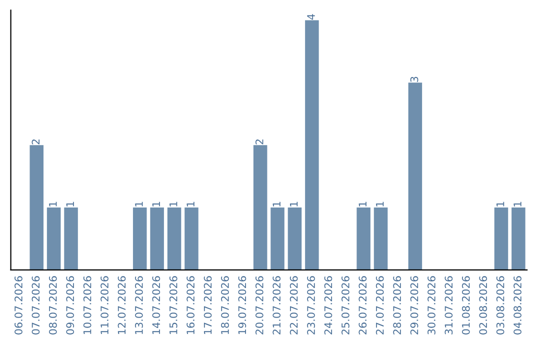 Image resolution: width=540 pixels, height=340 pixels. Describe the element at coordinates (225, 305) in the screenshot. I see `x-tick-label: 18.07.2026` at that location.